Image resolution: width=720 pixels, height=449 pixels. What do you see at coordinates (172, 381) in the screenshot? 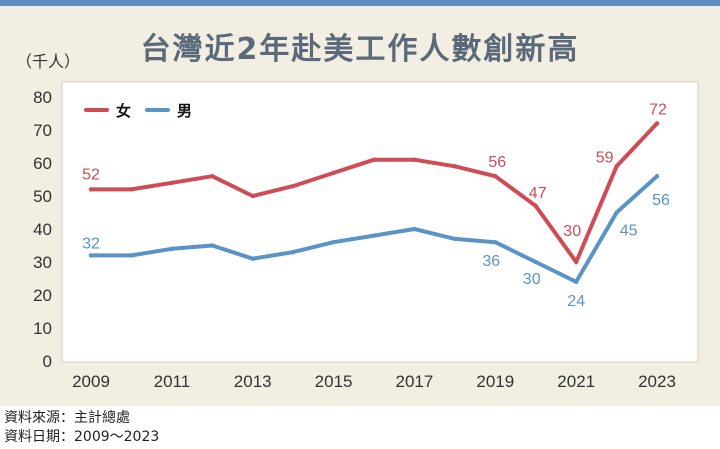
I see `x-tick-label: 2011` at bounding box center [172, 381].